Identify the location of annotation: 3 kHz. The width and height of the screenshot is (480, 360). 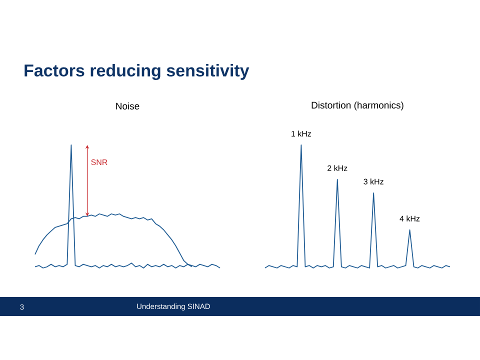
(374, 181).